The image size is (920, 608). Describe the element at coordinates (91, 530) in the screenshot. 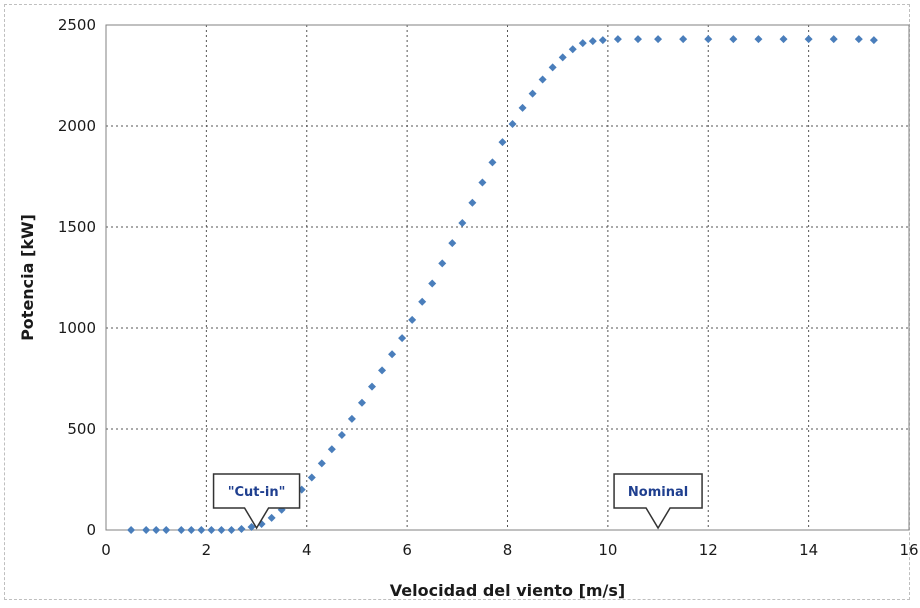

I see `y-tick-label: 0` at that location.